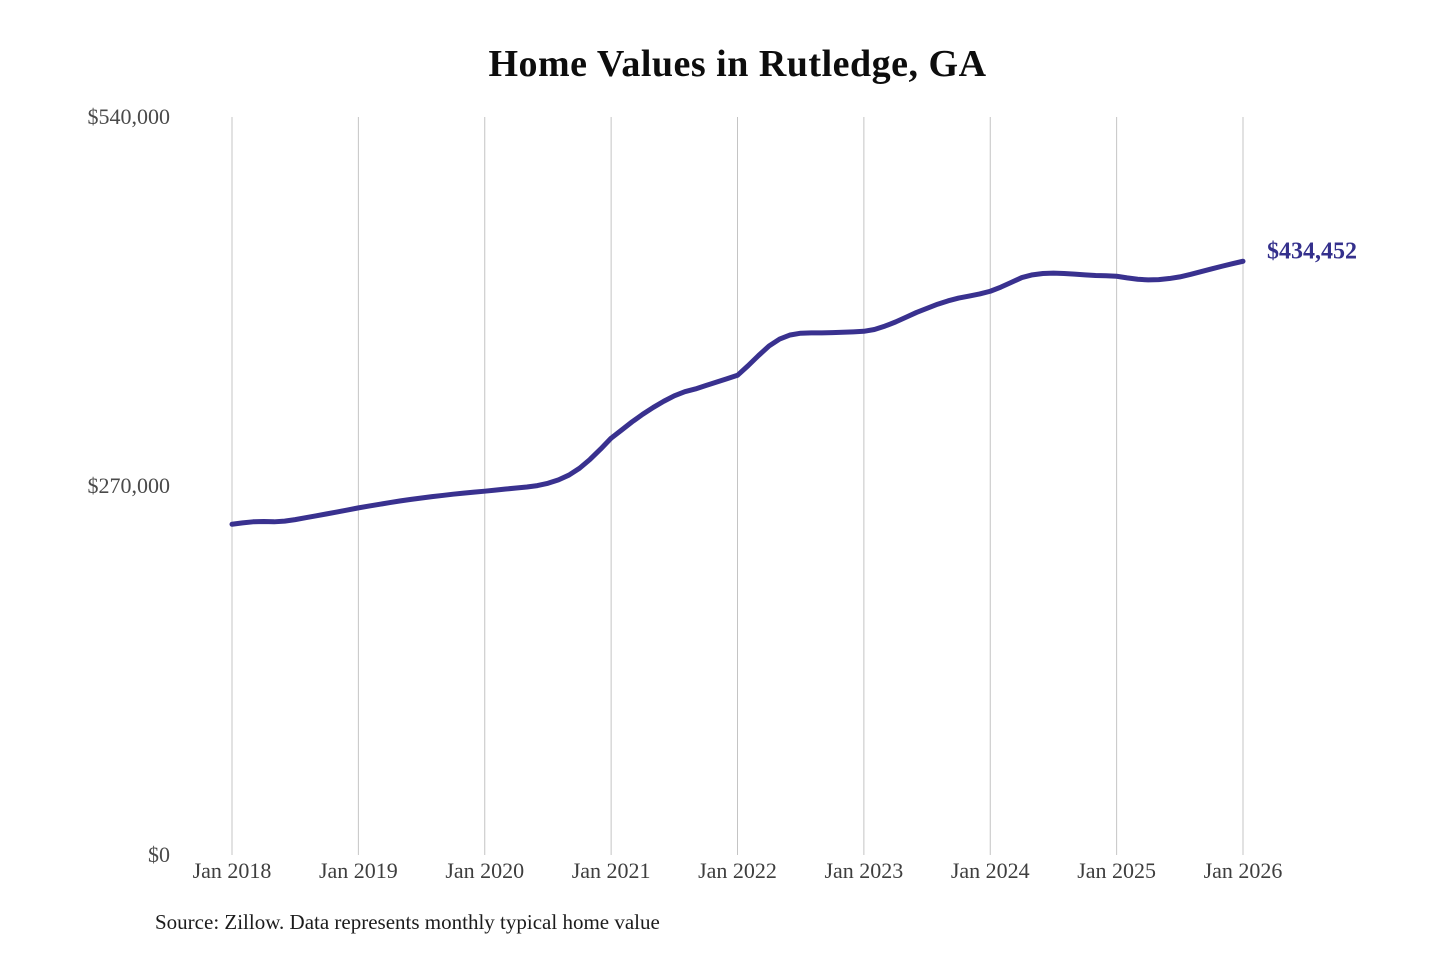 This screenshot has width=1440, height=960. Describe the element at coordinates (129, 116) in the screenshot. I see `y-axis-tick-540000: $540,000` at that location.